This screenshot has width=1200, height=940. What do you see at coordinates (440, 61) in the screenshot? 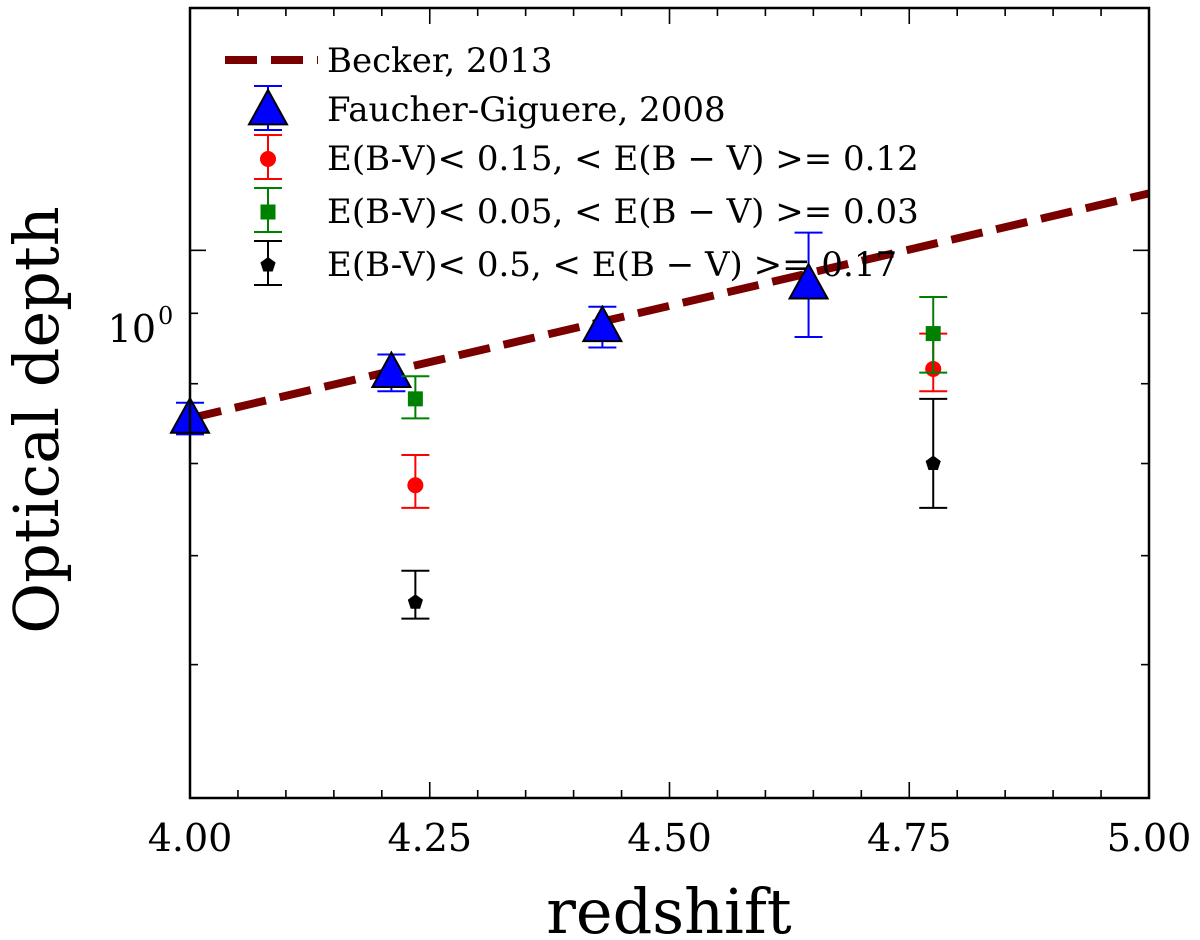
I see `legend-label: Becker, 2013` at bounding box center [440, 61].